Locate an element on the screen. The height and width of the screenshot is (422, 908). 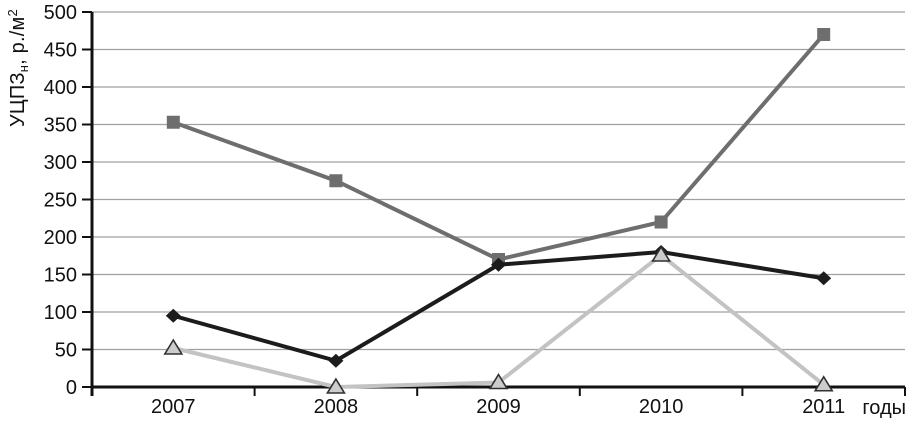
y-tick-label: 0 is located at coordinates (71, 388).